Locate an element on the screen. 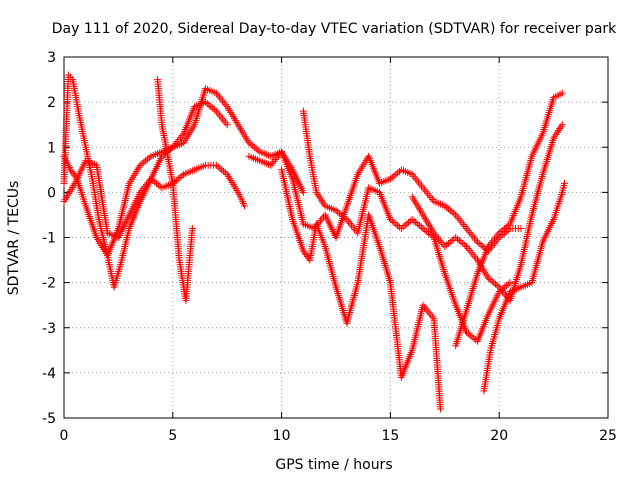  y-tick-label: -2 is located at coordinates (49, 284).